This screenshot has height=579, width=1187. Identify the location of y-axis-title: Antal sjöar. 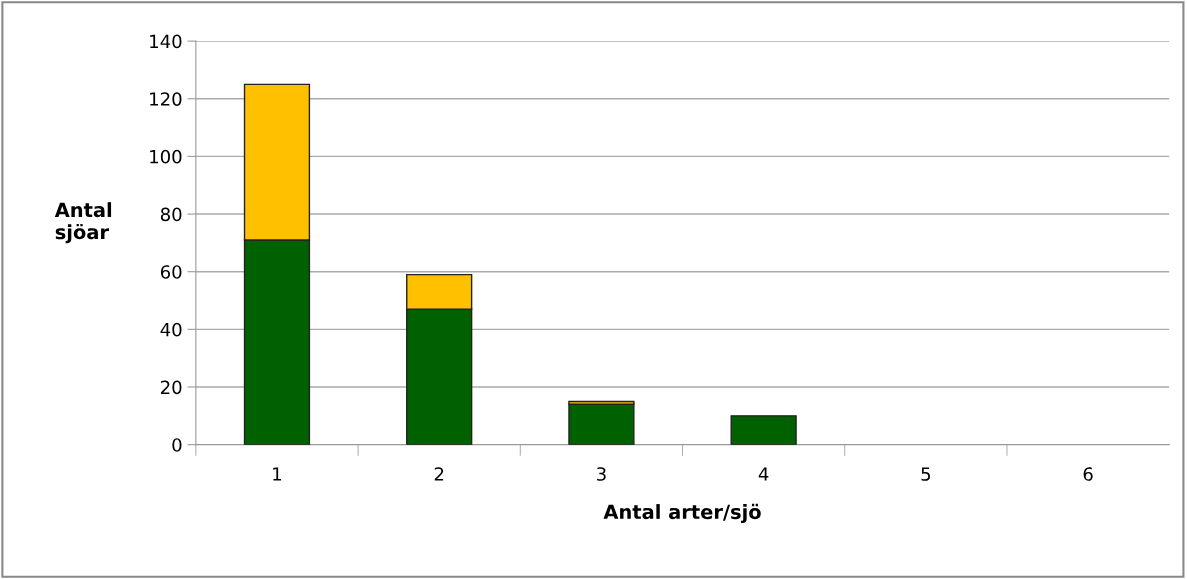
(83, 223).